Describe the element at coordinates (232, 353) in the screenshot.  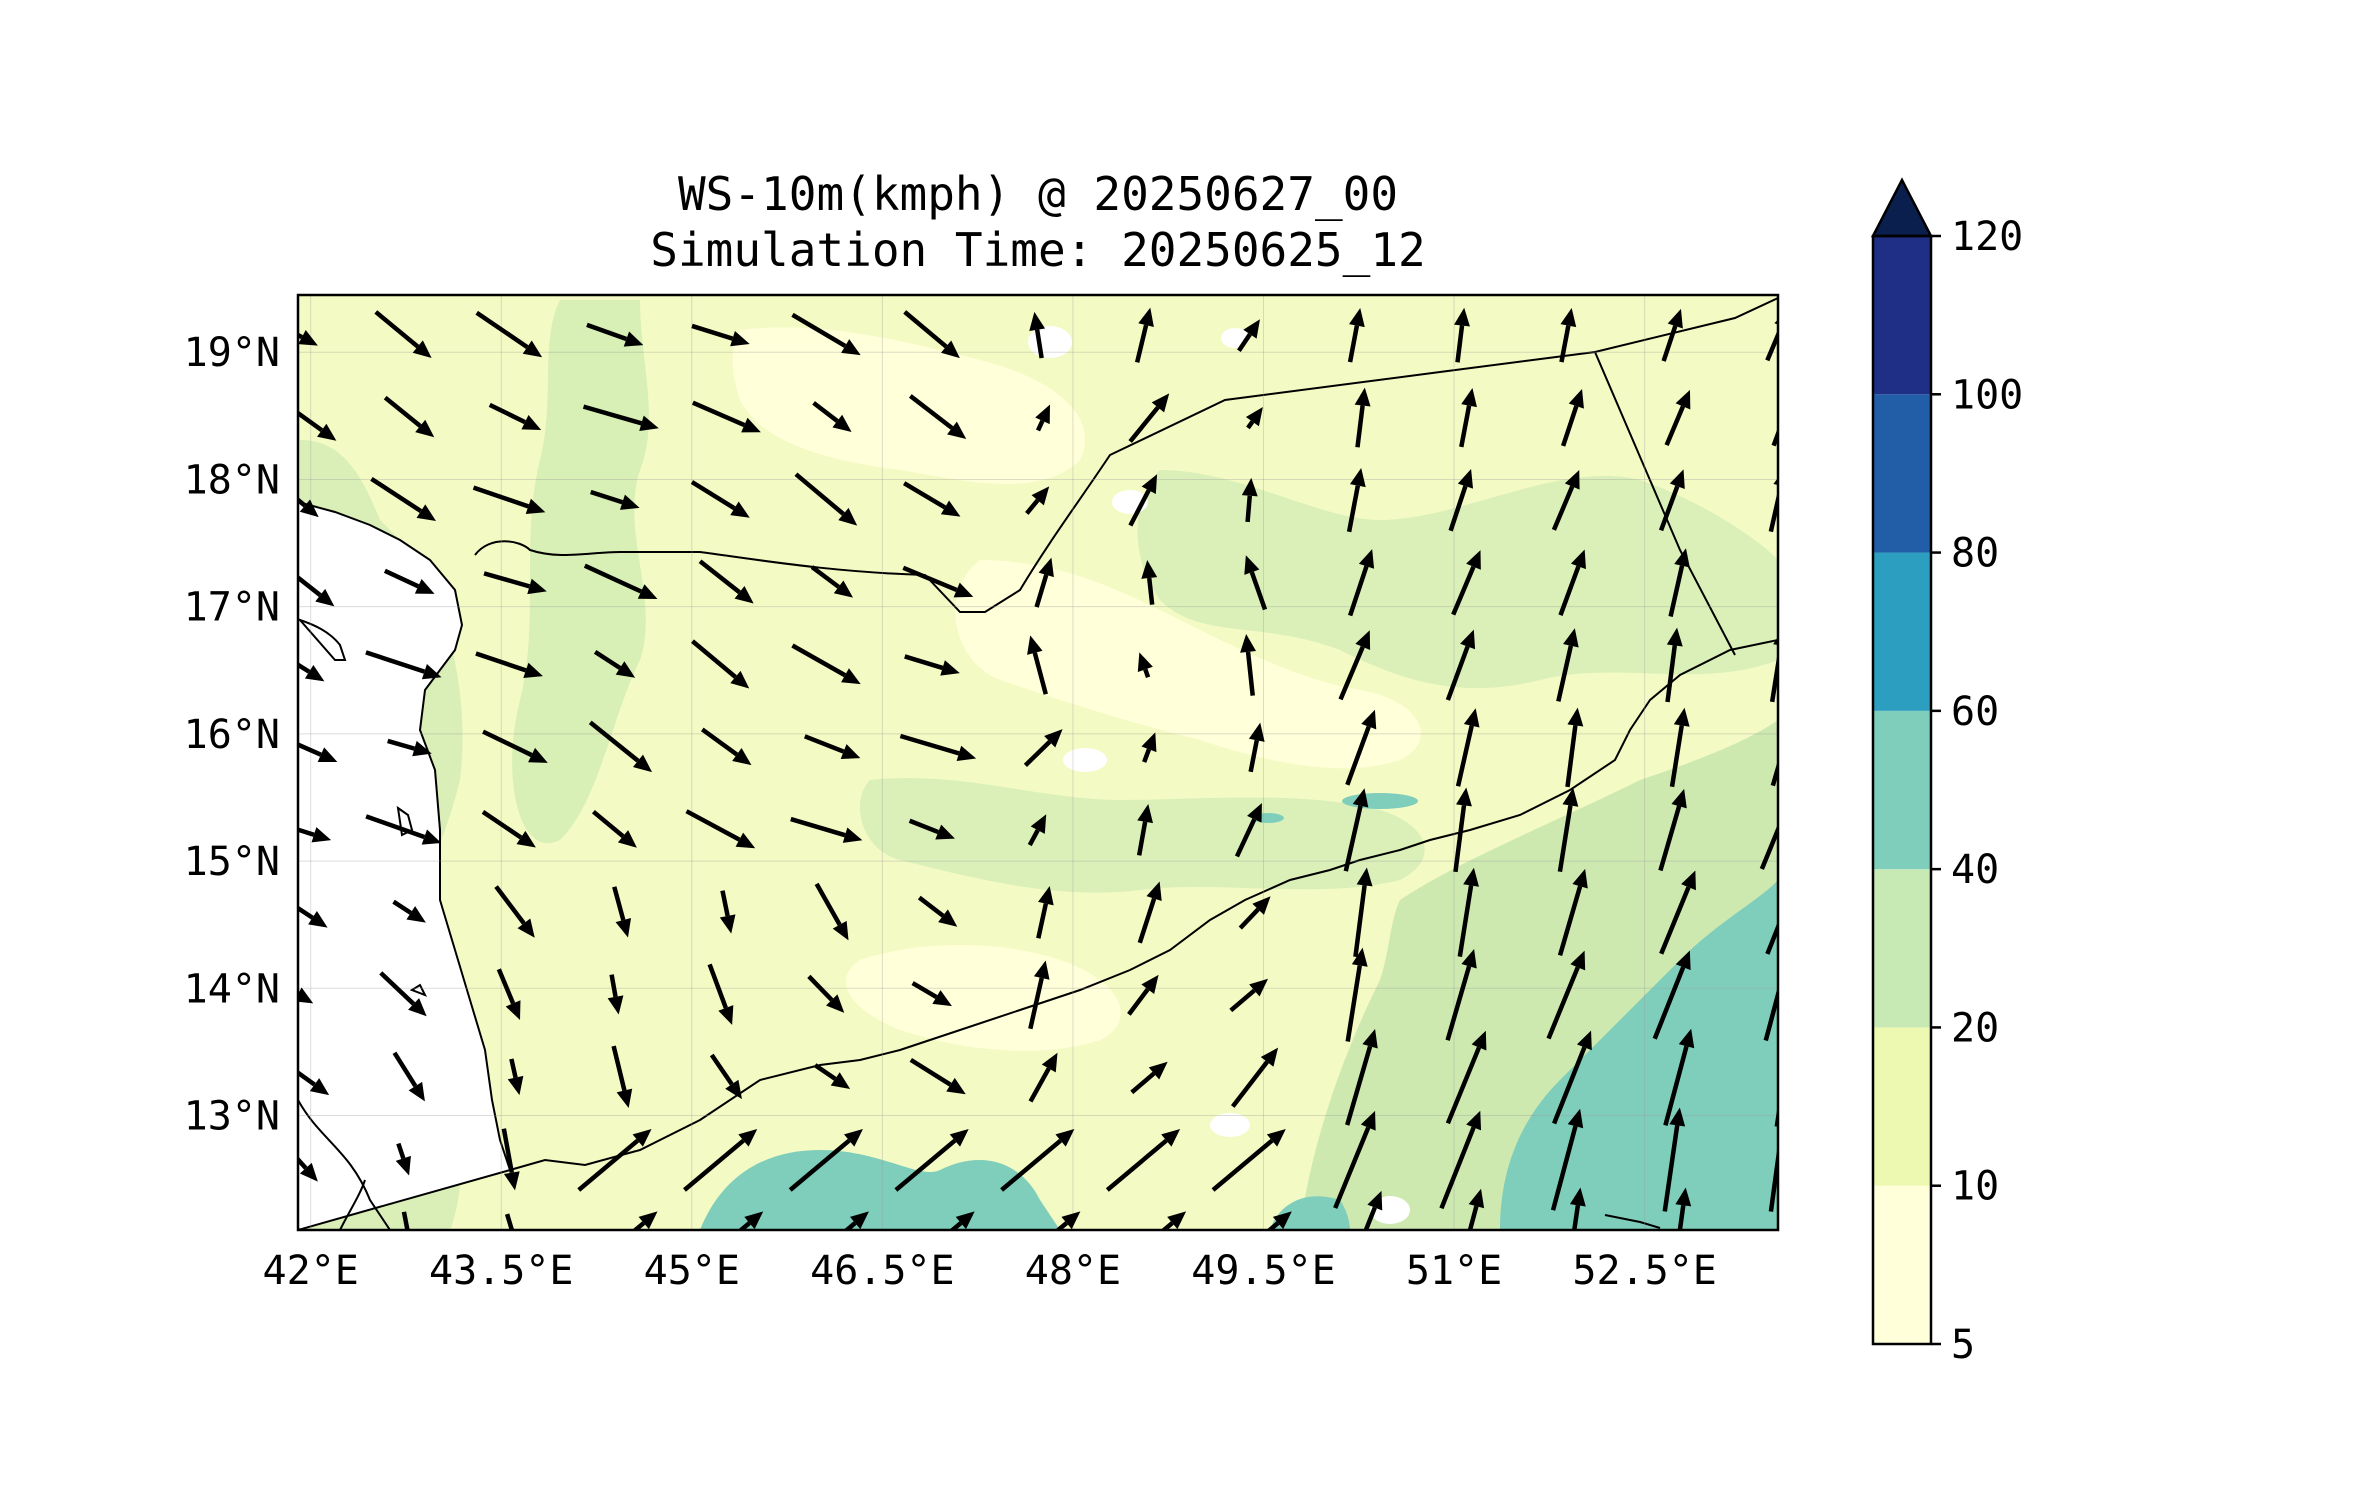
I see `lat-tick-label: 19°N` at that location.